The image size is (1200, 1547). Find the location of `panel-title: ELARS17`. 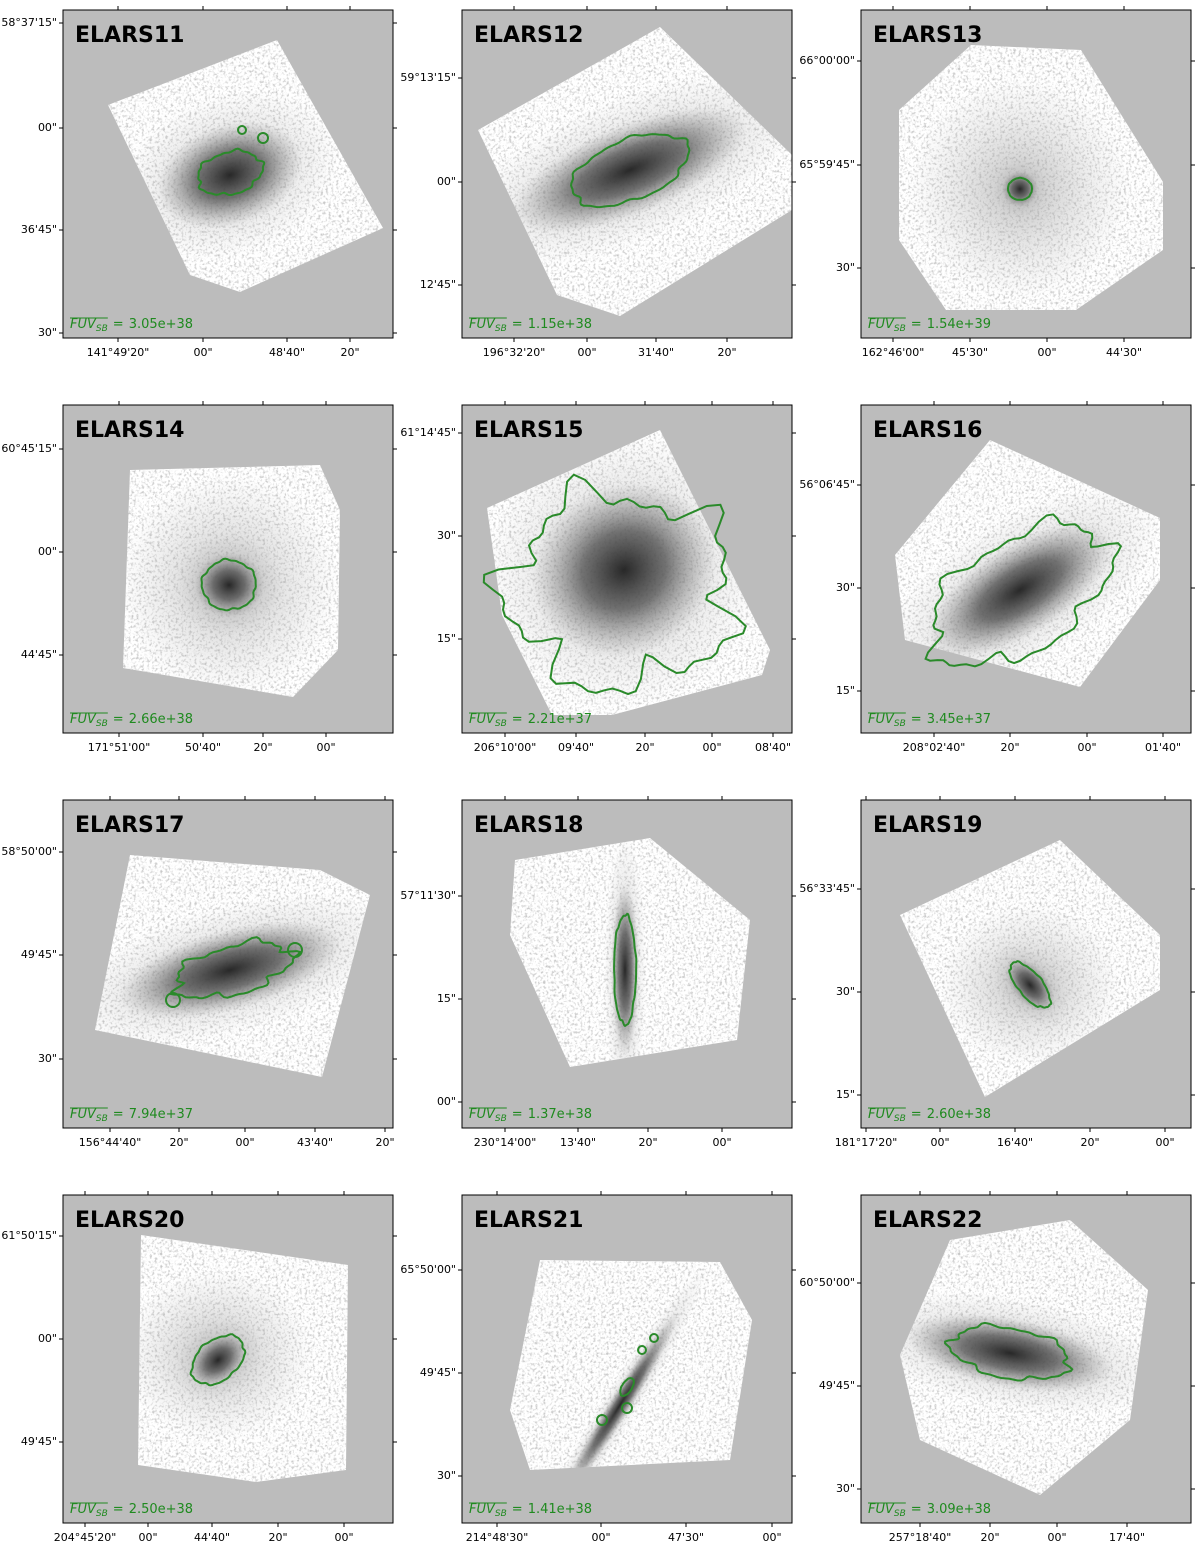

panel-title: ELARS17 is located at coordinates (129, 825).